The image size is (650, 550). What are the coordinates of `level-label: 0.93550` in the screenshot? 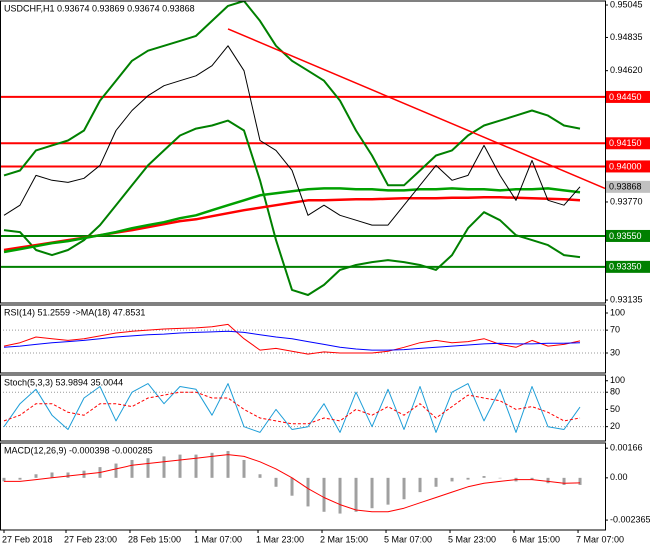 It's located at (625, 236).